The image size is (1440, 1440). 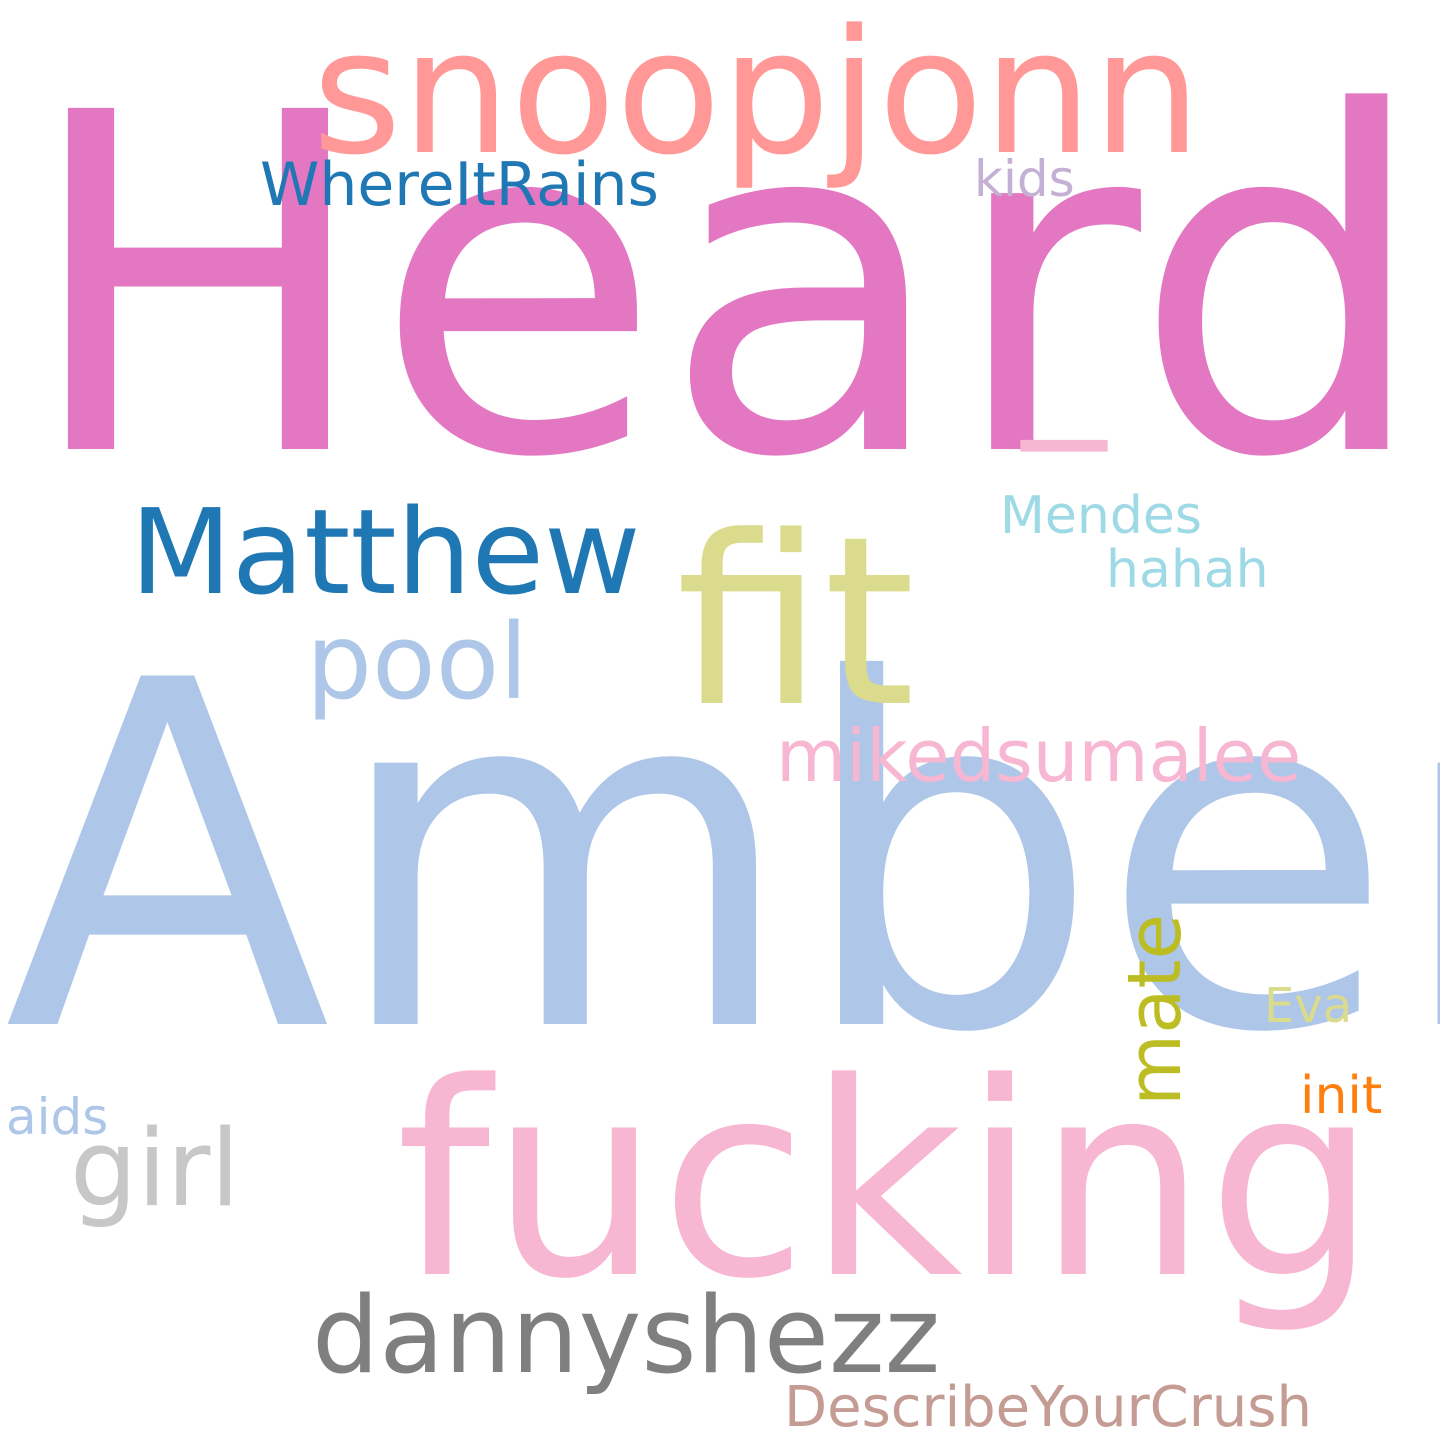 I want to click on word-underscore: _, so click(x=1064, y=354).